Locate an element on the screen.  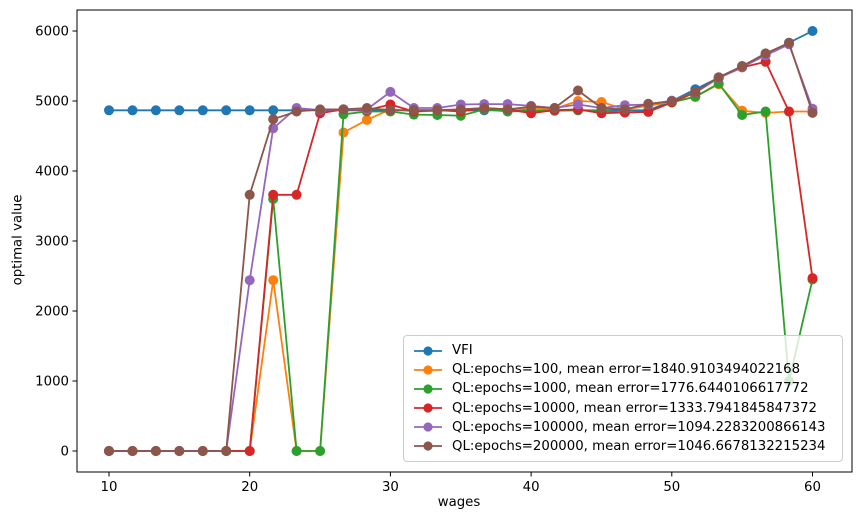
y-axis-tick-label: 5000 is located at coordinates (52, 102).